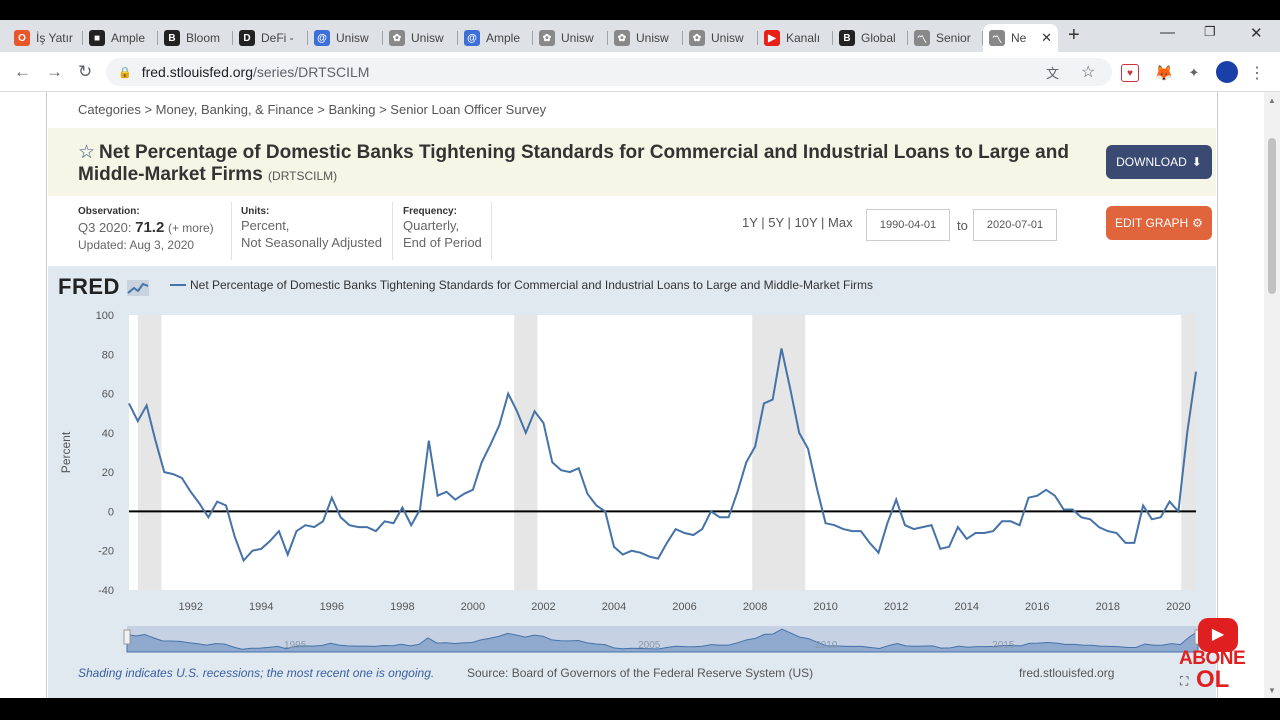  Describe the element at coordinates (106, 552) in the screenshot. I see `y-tick-label: -20` at that location.